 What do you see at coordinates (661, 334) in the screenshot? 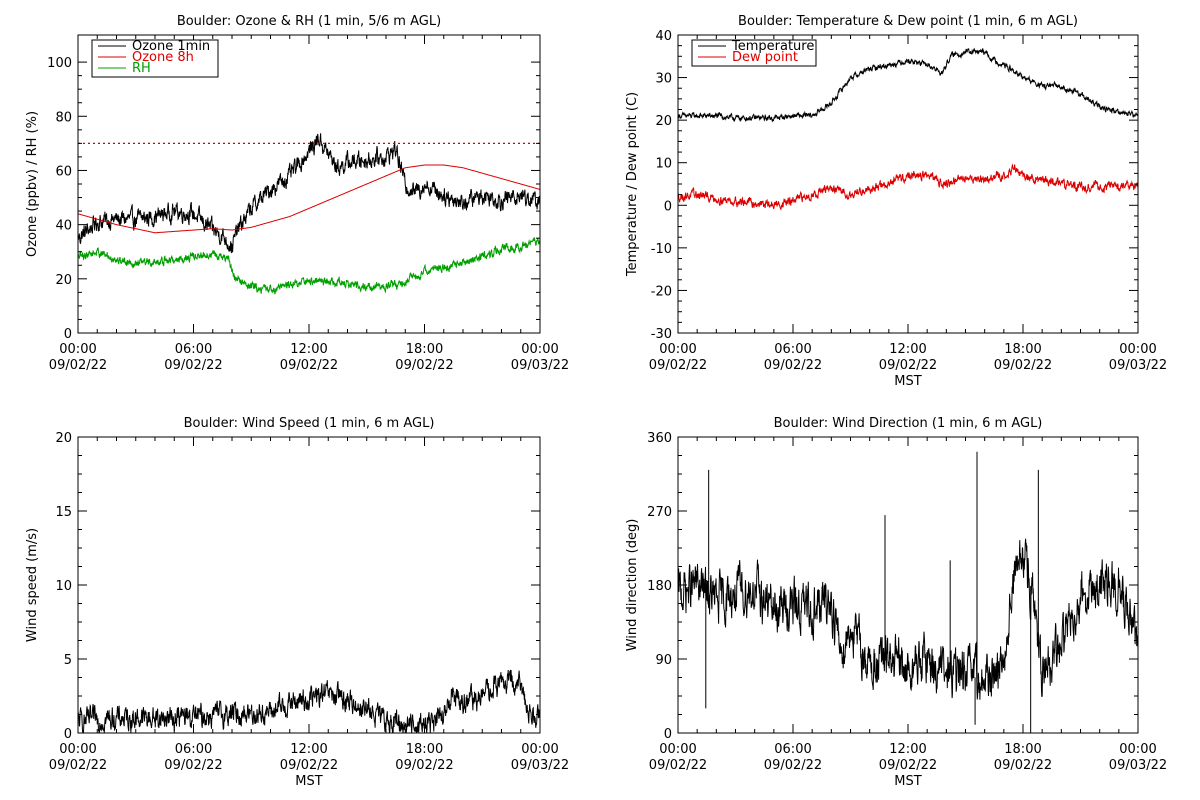
I see `y-tick-label: -30` at bounding box center [661, 334].